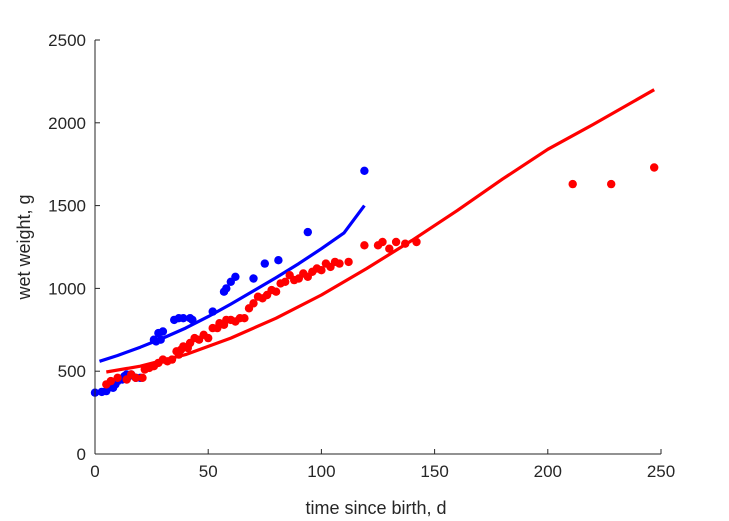 This screenshot has height=521, width=729. Describe the element at coordinates (94, 471) in the screenshot. I see `x-tick-label: 0` at that location.